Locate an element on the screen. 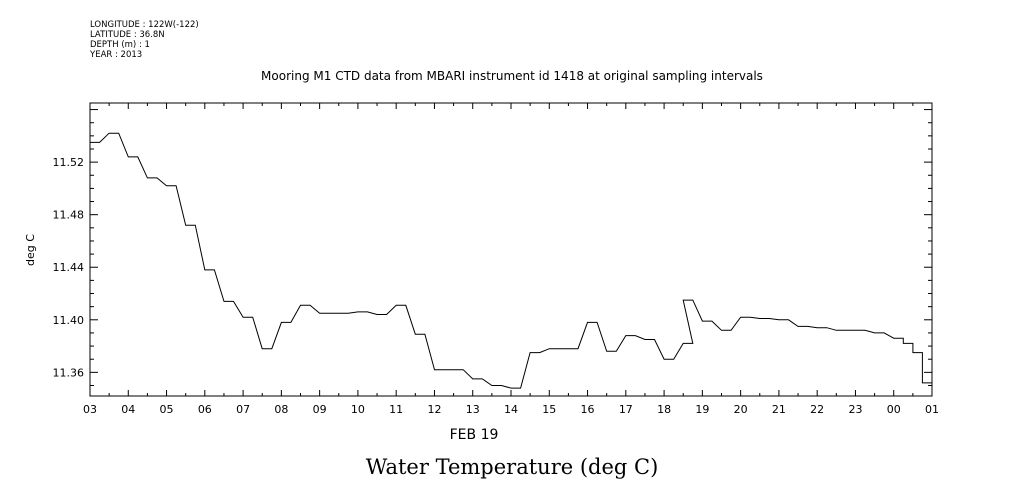 The width and height of the screenshot is (1009, 504). depth-label: DEPTH (m) : 1 is located at coordinates (120, 45).